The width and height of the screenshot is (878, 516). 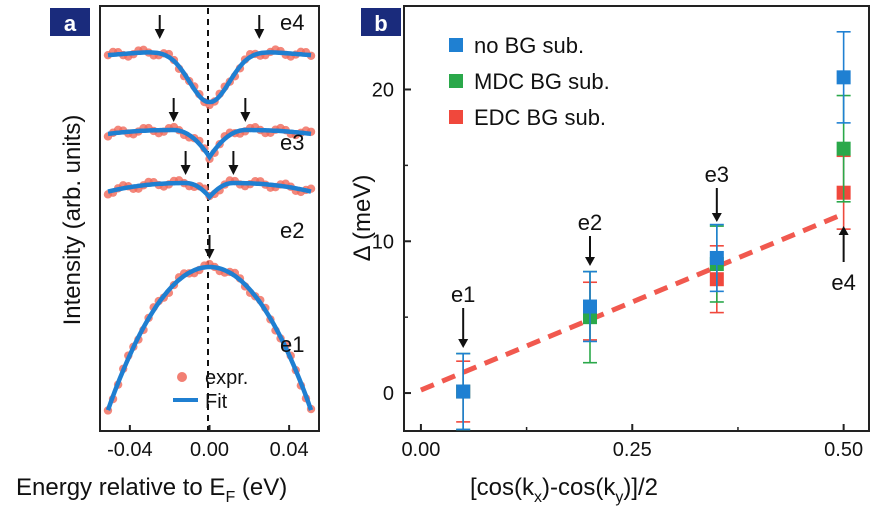 What do you see at coordinates (540, 117) in the screenshot?
I see `legend-label-2: EDC BG sub.` at bounding box center [540, 117].